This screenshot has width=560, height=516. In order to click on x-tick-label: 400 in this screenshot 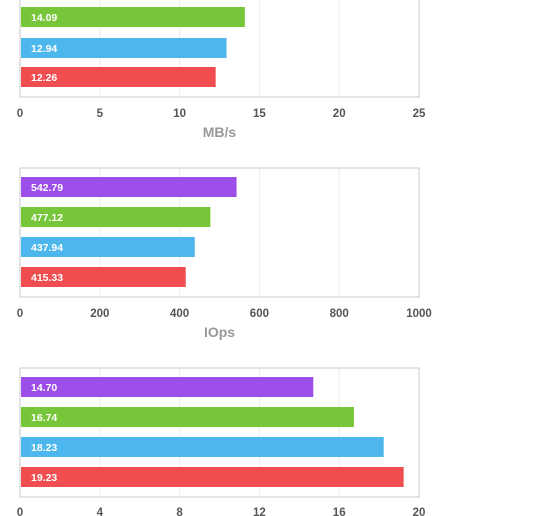, I will do `click(179, 314)`.